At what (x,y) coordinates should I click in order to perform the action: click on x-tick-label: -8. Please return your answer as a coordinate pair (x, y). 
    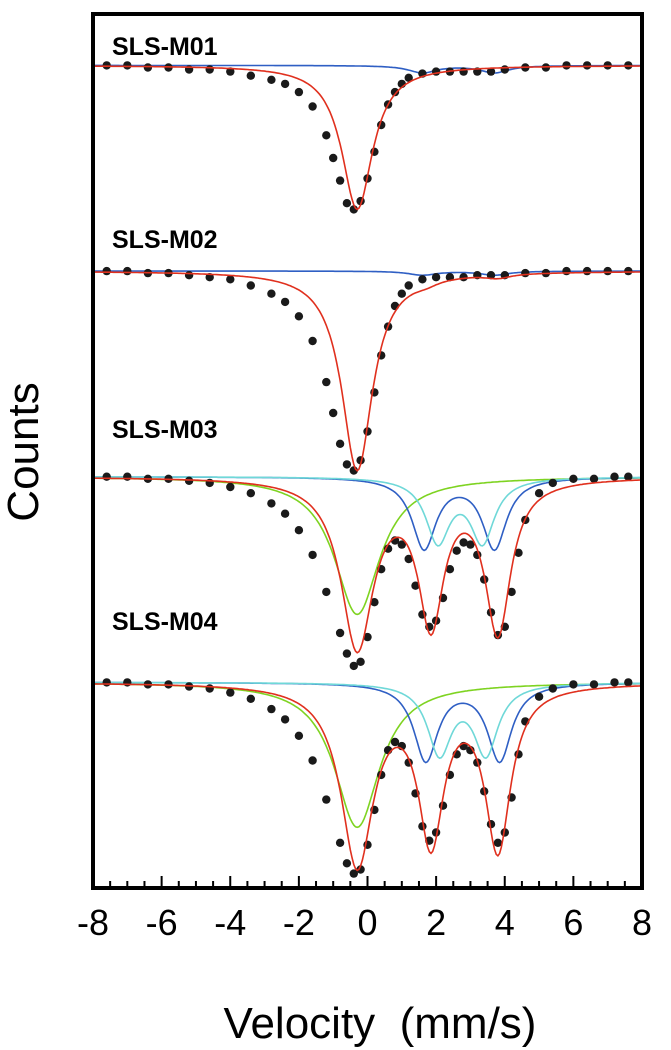
    Looking at the image, I should click on (93, 922).